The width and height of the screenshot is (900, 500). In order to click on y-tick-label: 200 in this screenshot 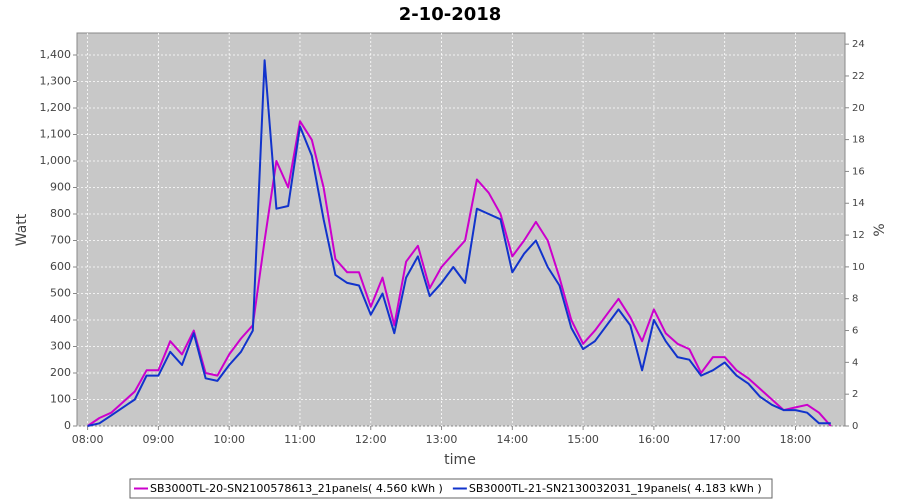, I will do `click(60, 372)`.